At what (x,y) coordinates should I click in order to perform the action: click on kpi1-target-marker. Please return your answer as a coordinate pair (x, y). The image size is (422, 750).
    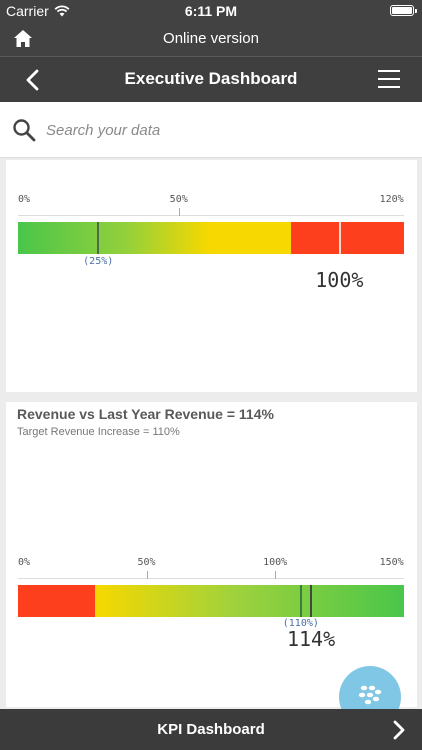
    Looking at the image, I should click on (98, 238).